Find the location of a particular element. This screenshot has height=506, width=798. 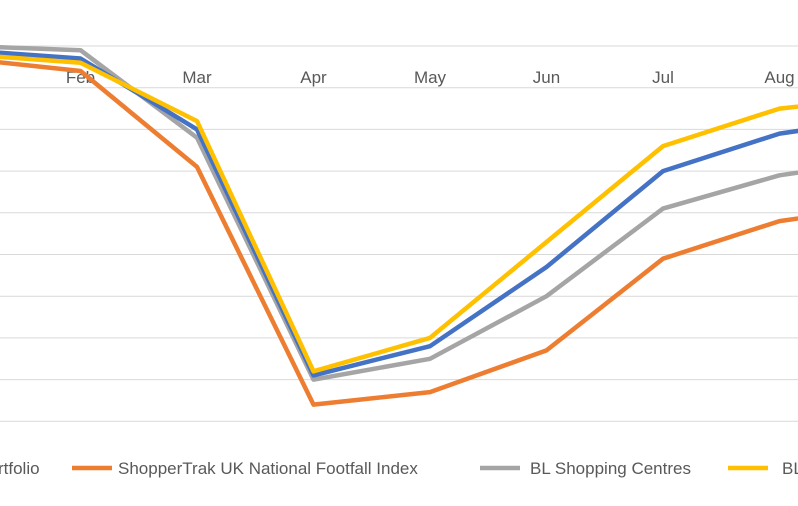

legend-label: ShopperTrak UK National Footfall Index is located at coordinates (268, 468).